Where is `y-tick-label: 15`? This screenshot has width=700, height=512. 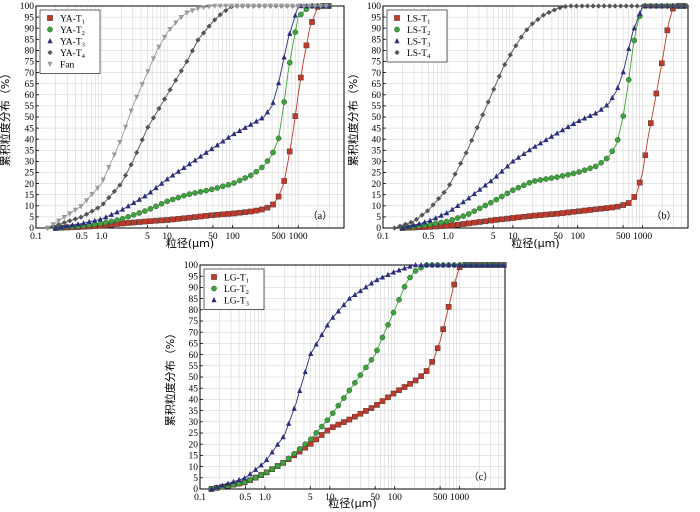 y-tick-label: 15 is located at coordinates (194, 457).